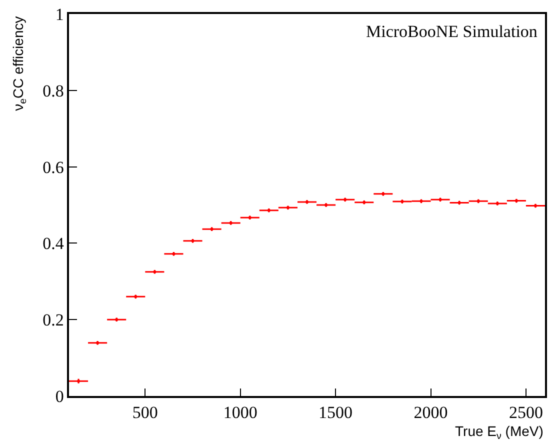 This screenshot has height=441, width=550. Describe the element at coordinates (53, 167) in the screenshot. I see `y-tick-label: 0.6` at that location.